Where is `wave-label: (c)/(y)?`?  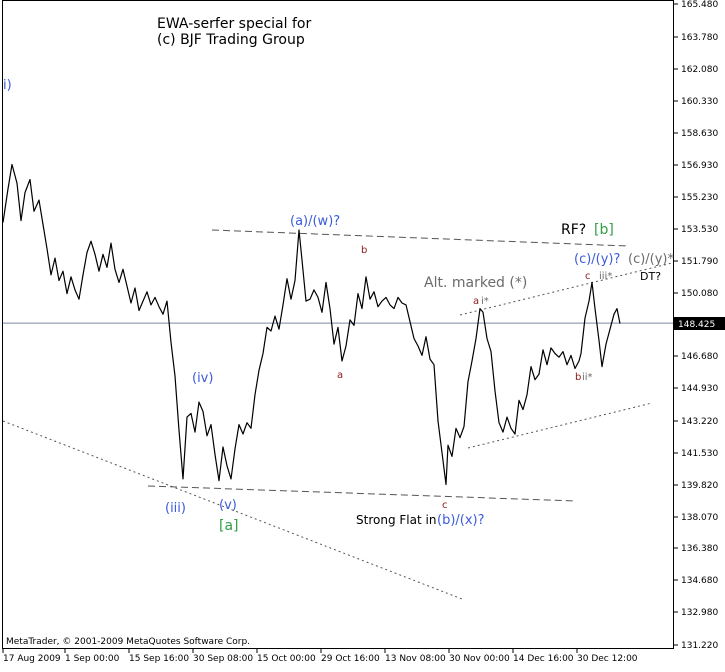 wave-label: (c)/(y)? is located at coordinates (597, 259).